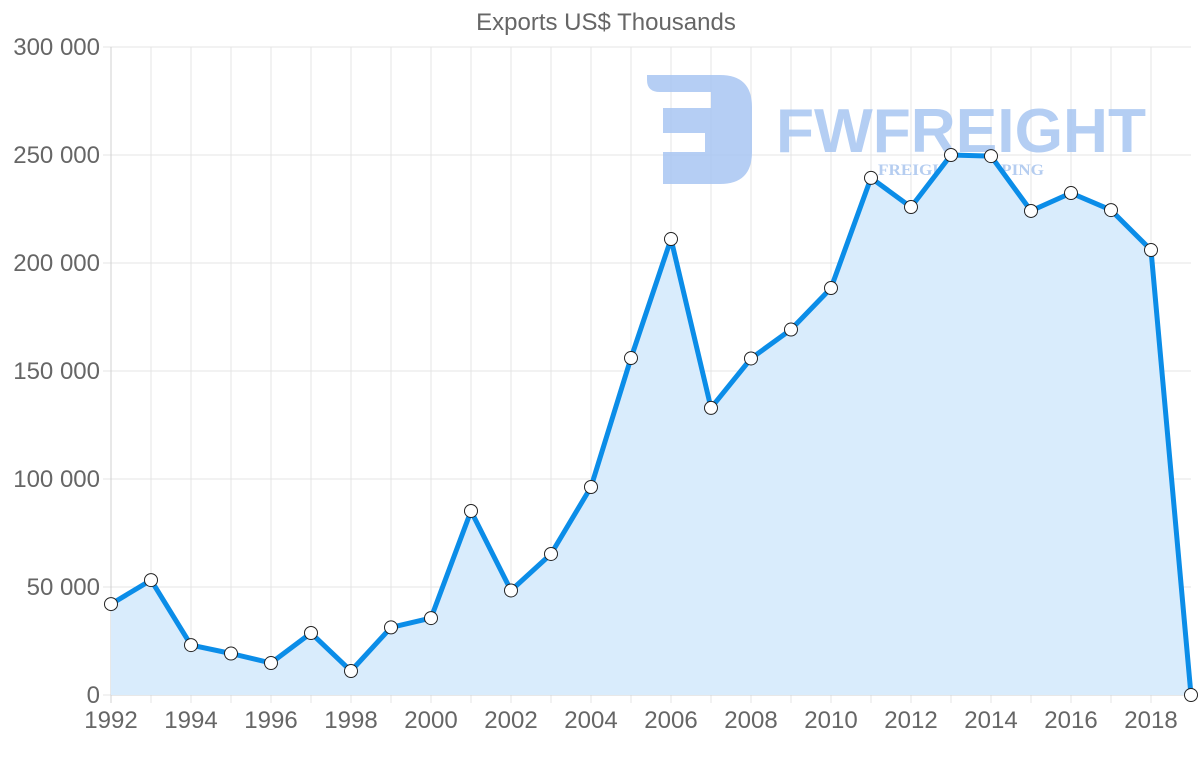  Describe the element at coordinates (606, 22) in the screenshot. I see `chart-title: Exports US$ Thousands` at that location.